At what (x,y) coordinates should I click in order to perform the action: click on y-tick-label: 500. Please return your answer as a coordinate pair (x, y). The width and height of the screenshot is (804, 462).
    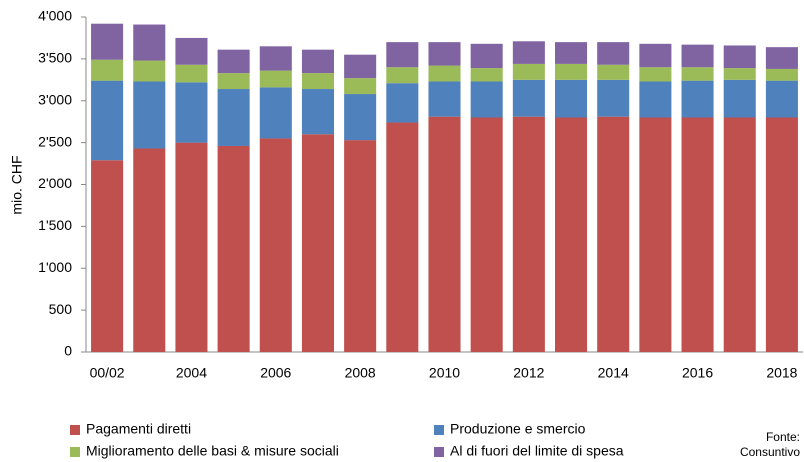
    Looking at the image, I should click on (61, 309).